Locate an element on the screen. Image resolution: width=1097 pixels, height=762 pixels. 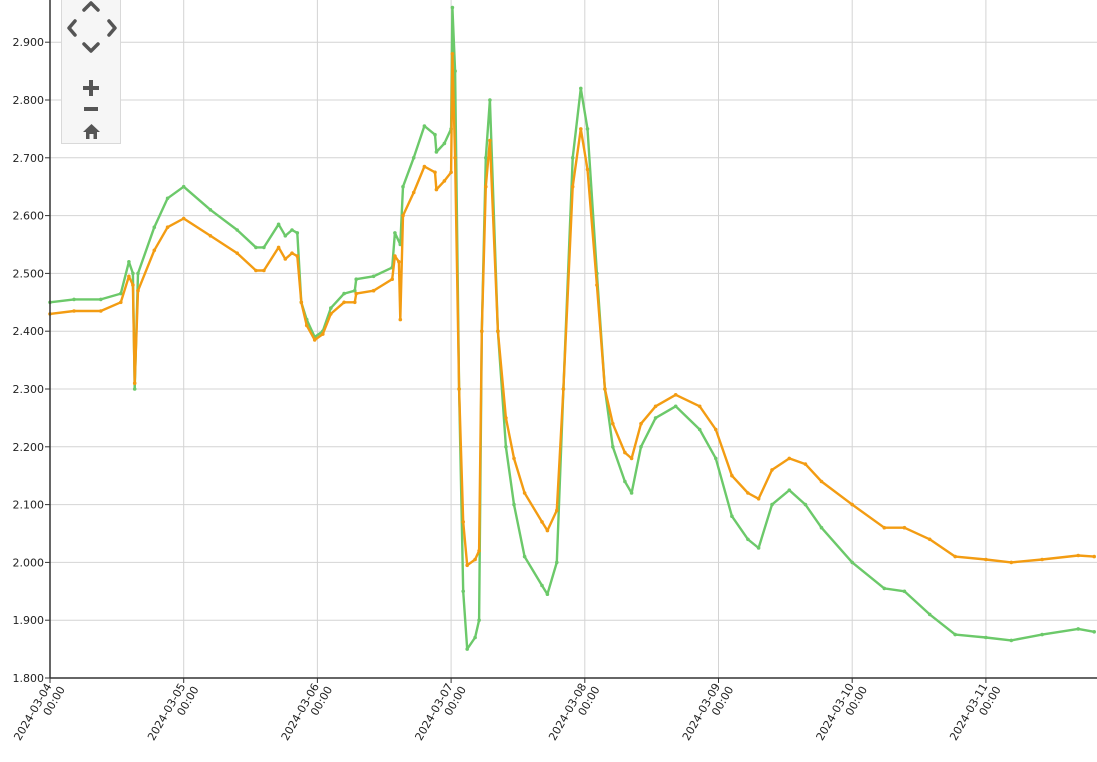
y-tick-label: 2.000 is located at coordinates (29, 562).